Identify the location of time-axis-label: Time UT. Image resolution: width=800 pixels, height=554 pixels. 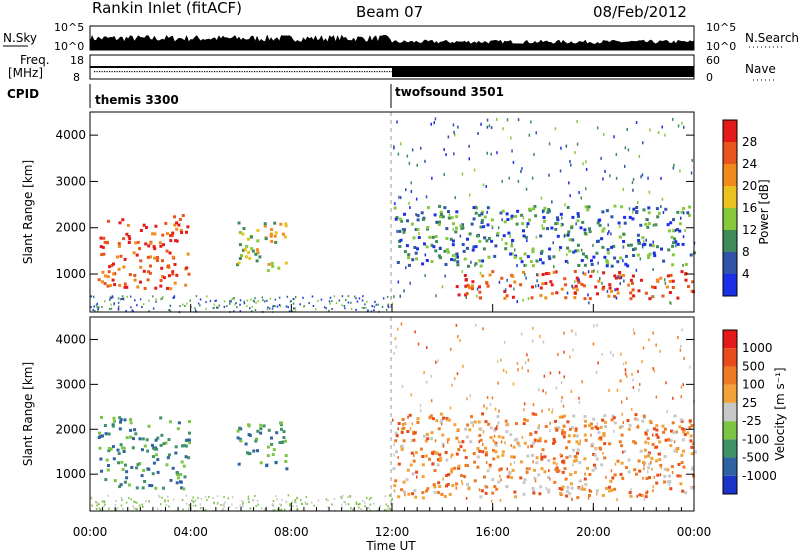
(390, 546).